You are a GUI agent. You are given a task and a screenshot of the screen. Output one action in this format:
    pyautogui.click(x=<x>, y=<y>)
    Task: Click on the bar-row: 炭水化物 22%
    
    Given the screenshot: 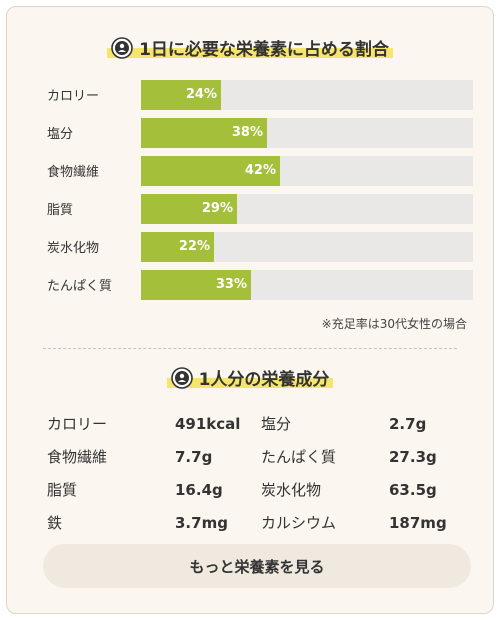 What is the action you would take?
    pyautogui.click(x=262, y=248)
    